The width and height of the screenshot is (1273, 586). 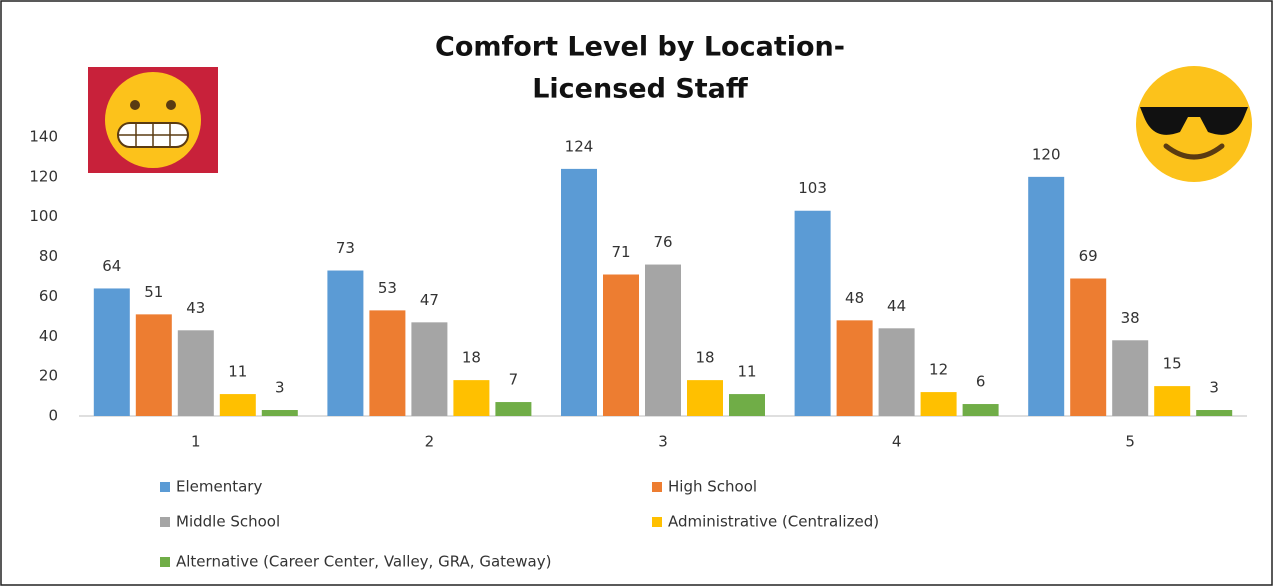 What do you see at coordinates (429, 300) in the screenshot?
I see `data-label: 47` at bounding box center [429, 300].